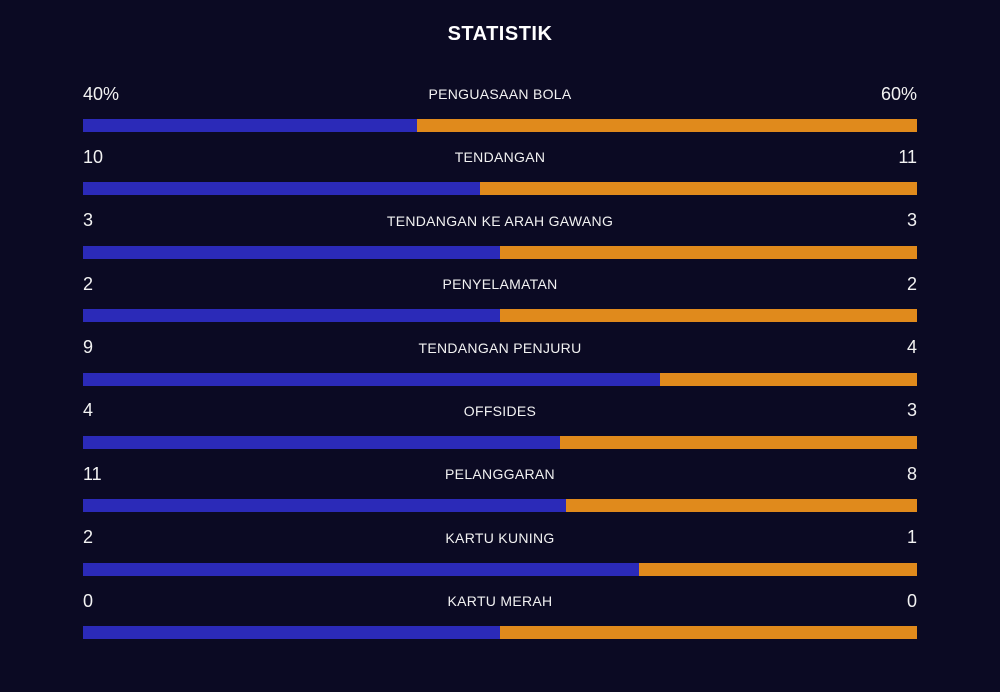 The image size is (1000, 692). What do you see at coordinates (88, 220) in the screenshot?
I see `home-value: 3` at bounding box center [88, 220].